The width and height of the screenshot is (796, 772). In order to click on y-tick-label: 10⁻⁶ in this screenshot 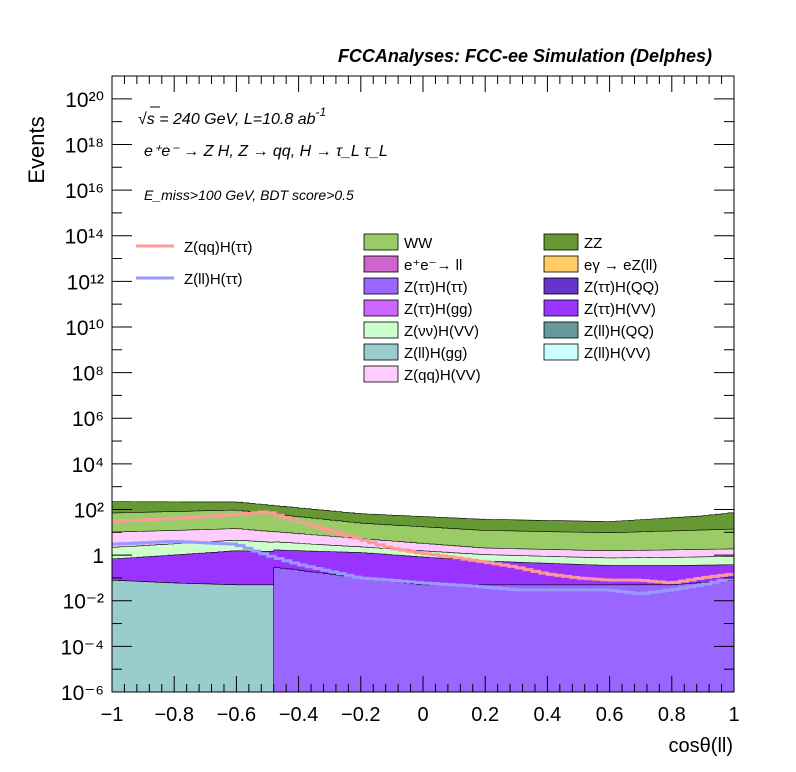, I will do `click(82, 693)`.